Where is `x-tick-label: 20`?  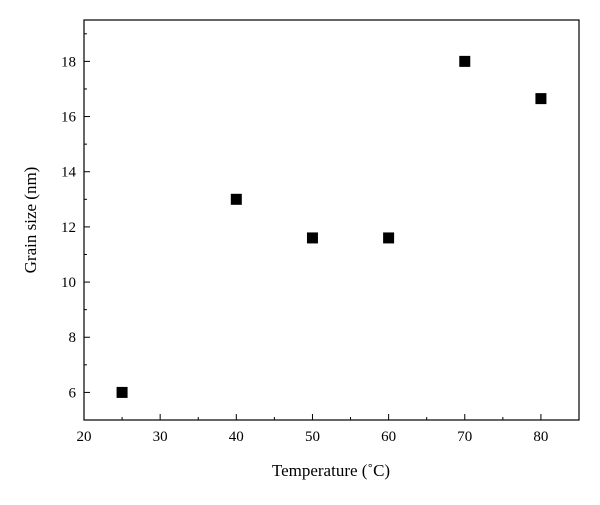
x-tick-label: 20 is located at coordinates (84, 437).